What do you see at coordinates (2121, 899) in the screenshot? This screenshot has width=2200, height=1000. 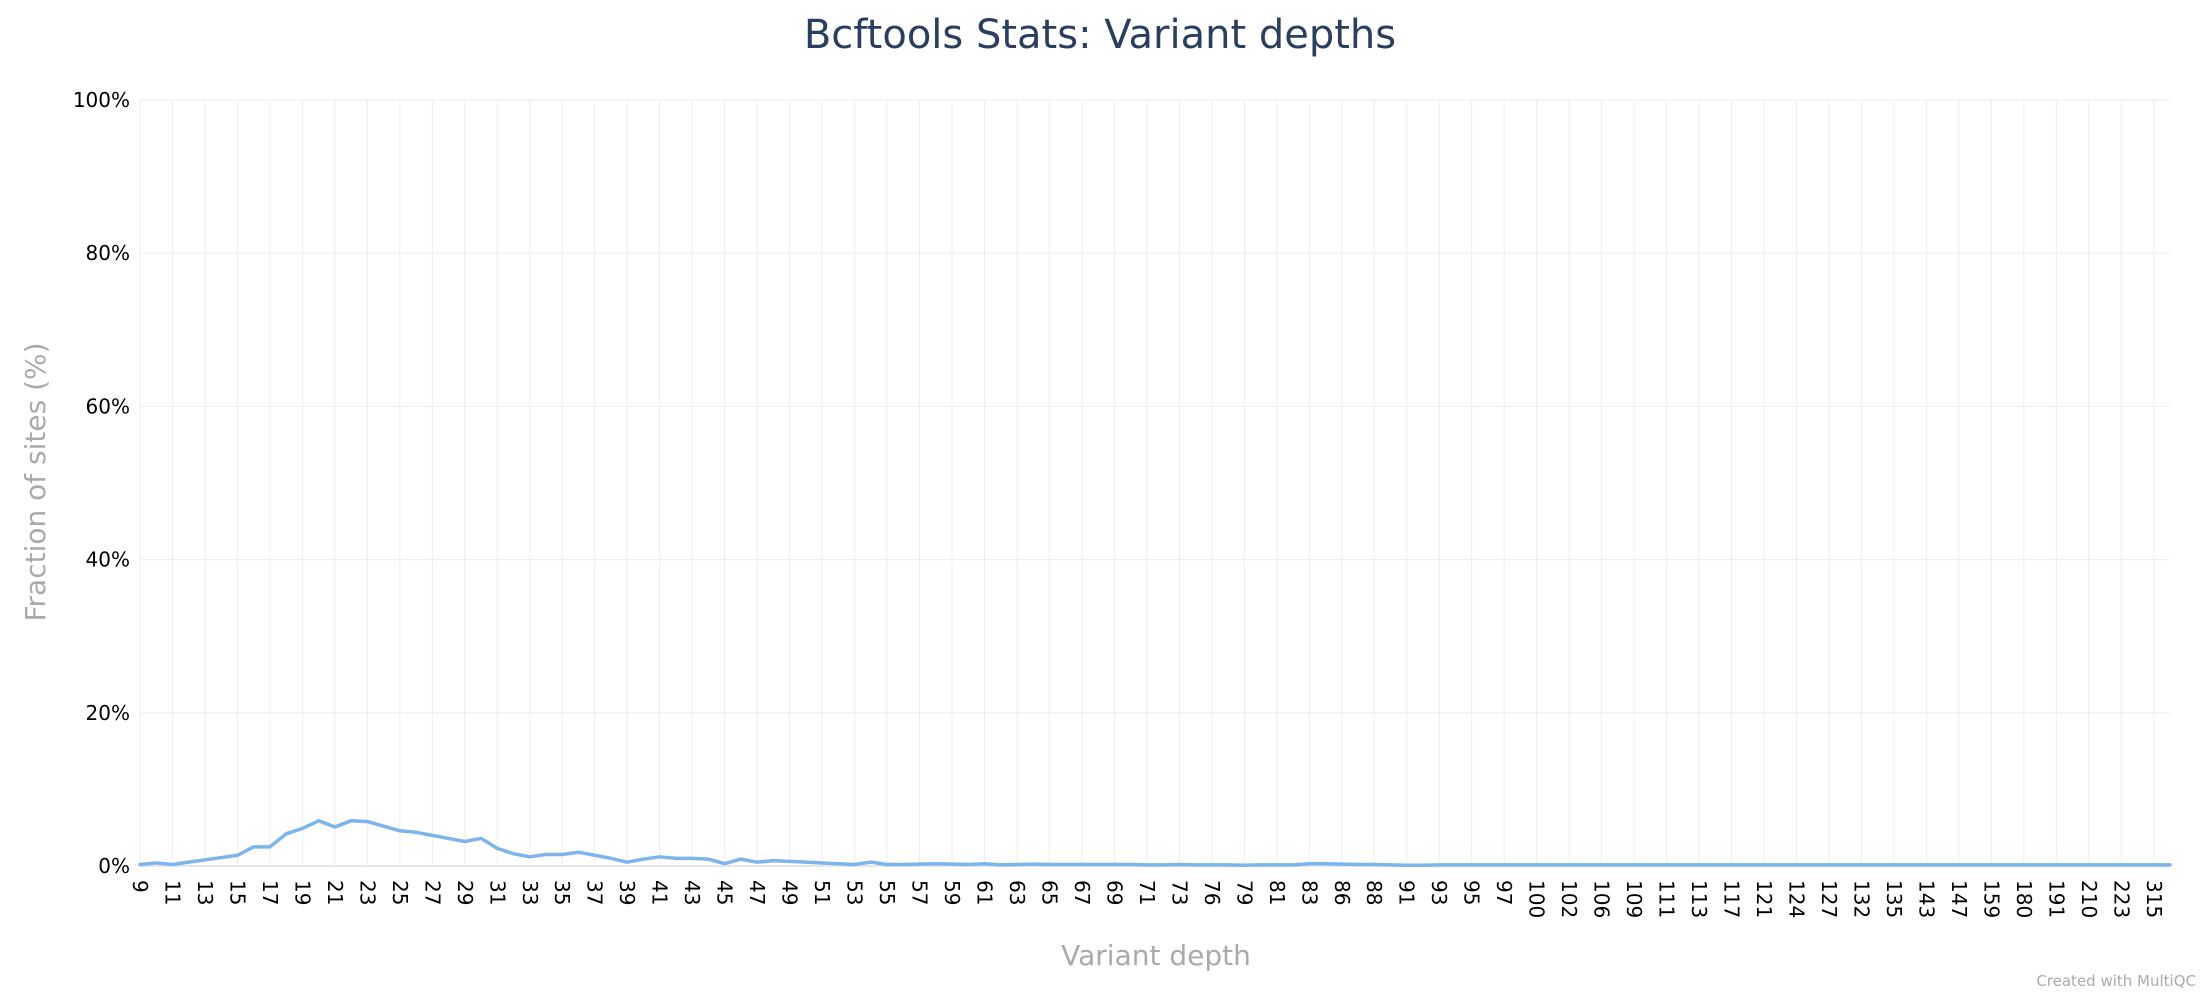 I see `x-tick-label: 223` at bounding box center [2121, 899].